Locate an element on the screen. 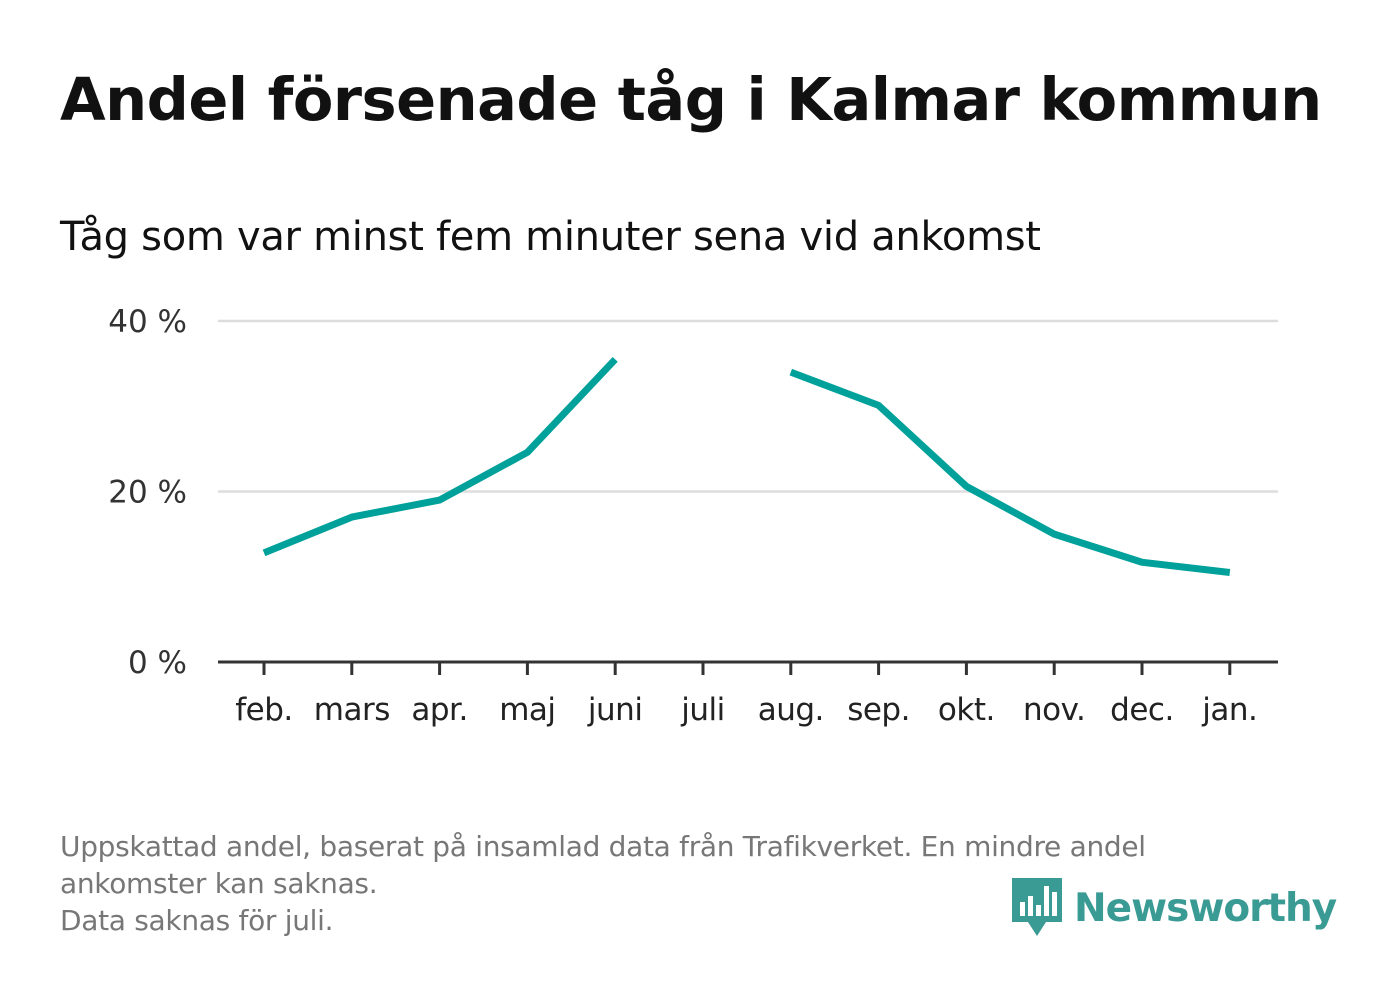  footnote-line-2: ankomster kan saknas. is located at coordinates (219, 883).